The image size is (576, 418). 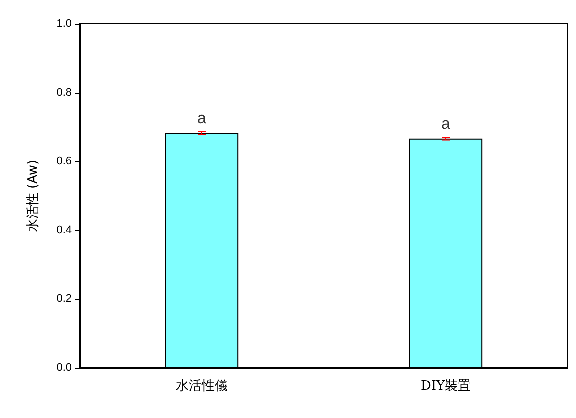 I want to click on y-tick-label: 0.6, so click(x=64, y=162).